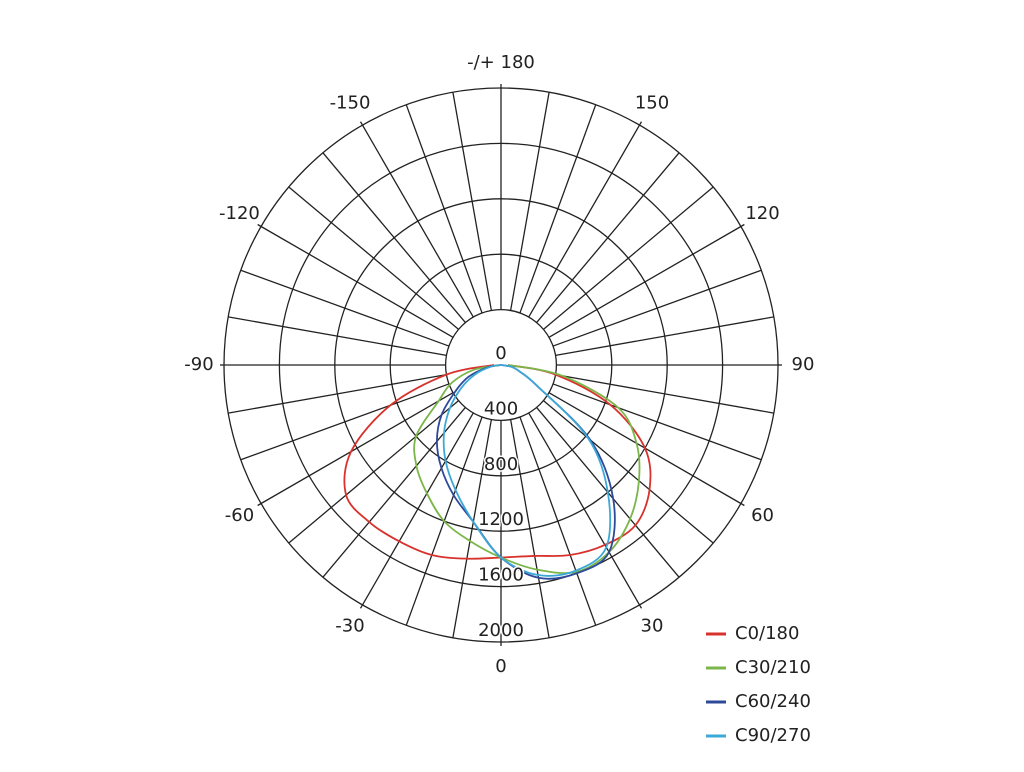 The height and width of the screenshot is (772, 1024). I want to click on r-tick-label: 1600, so click(501, 575).